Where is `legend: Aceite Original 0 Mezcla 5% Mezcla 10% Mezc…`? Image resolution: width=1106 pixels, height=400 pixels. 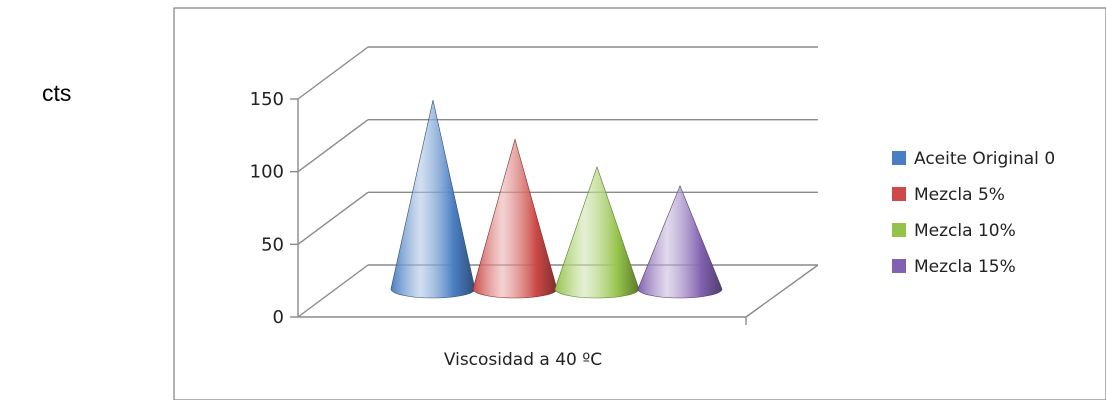 legend: Aceite Original 0 Mezcla 5% Mezcla 10% Mezc… is located at coordinates (973, 213).